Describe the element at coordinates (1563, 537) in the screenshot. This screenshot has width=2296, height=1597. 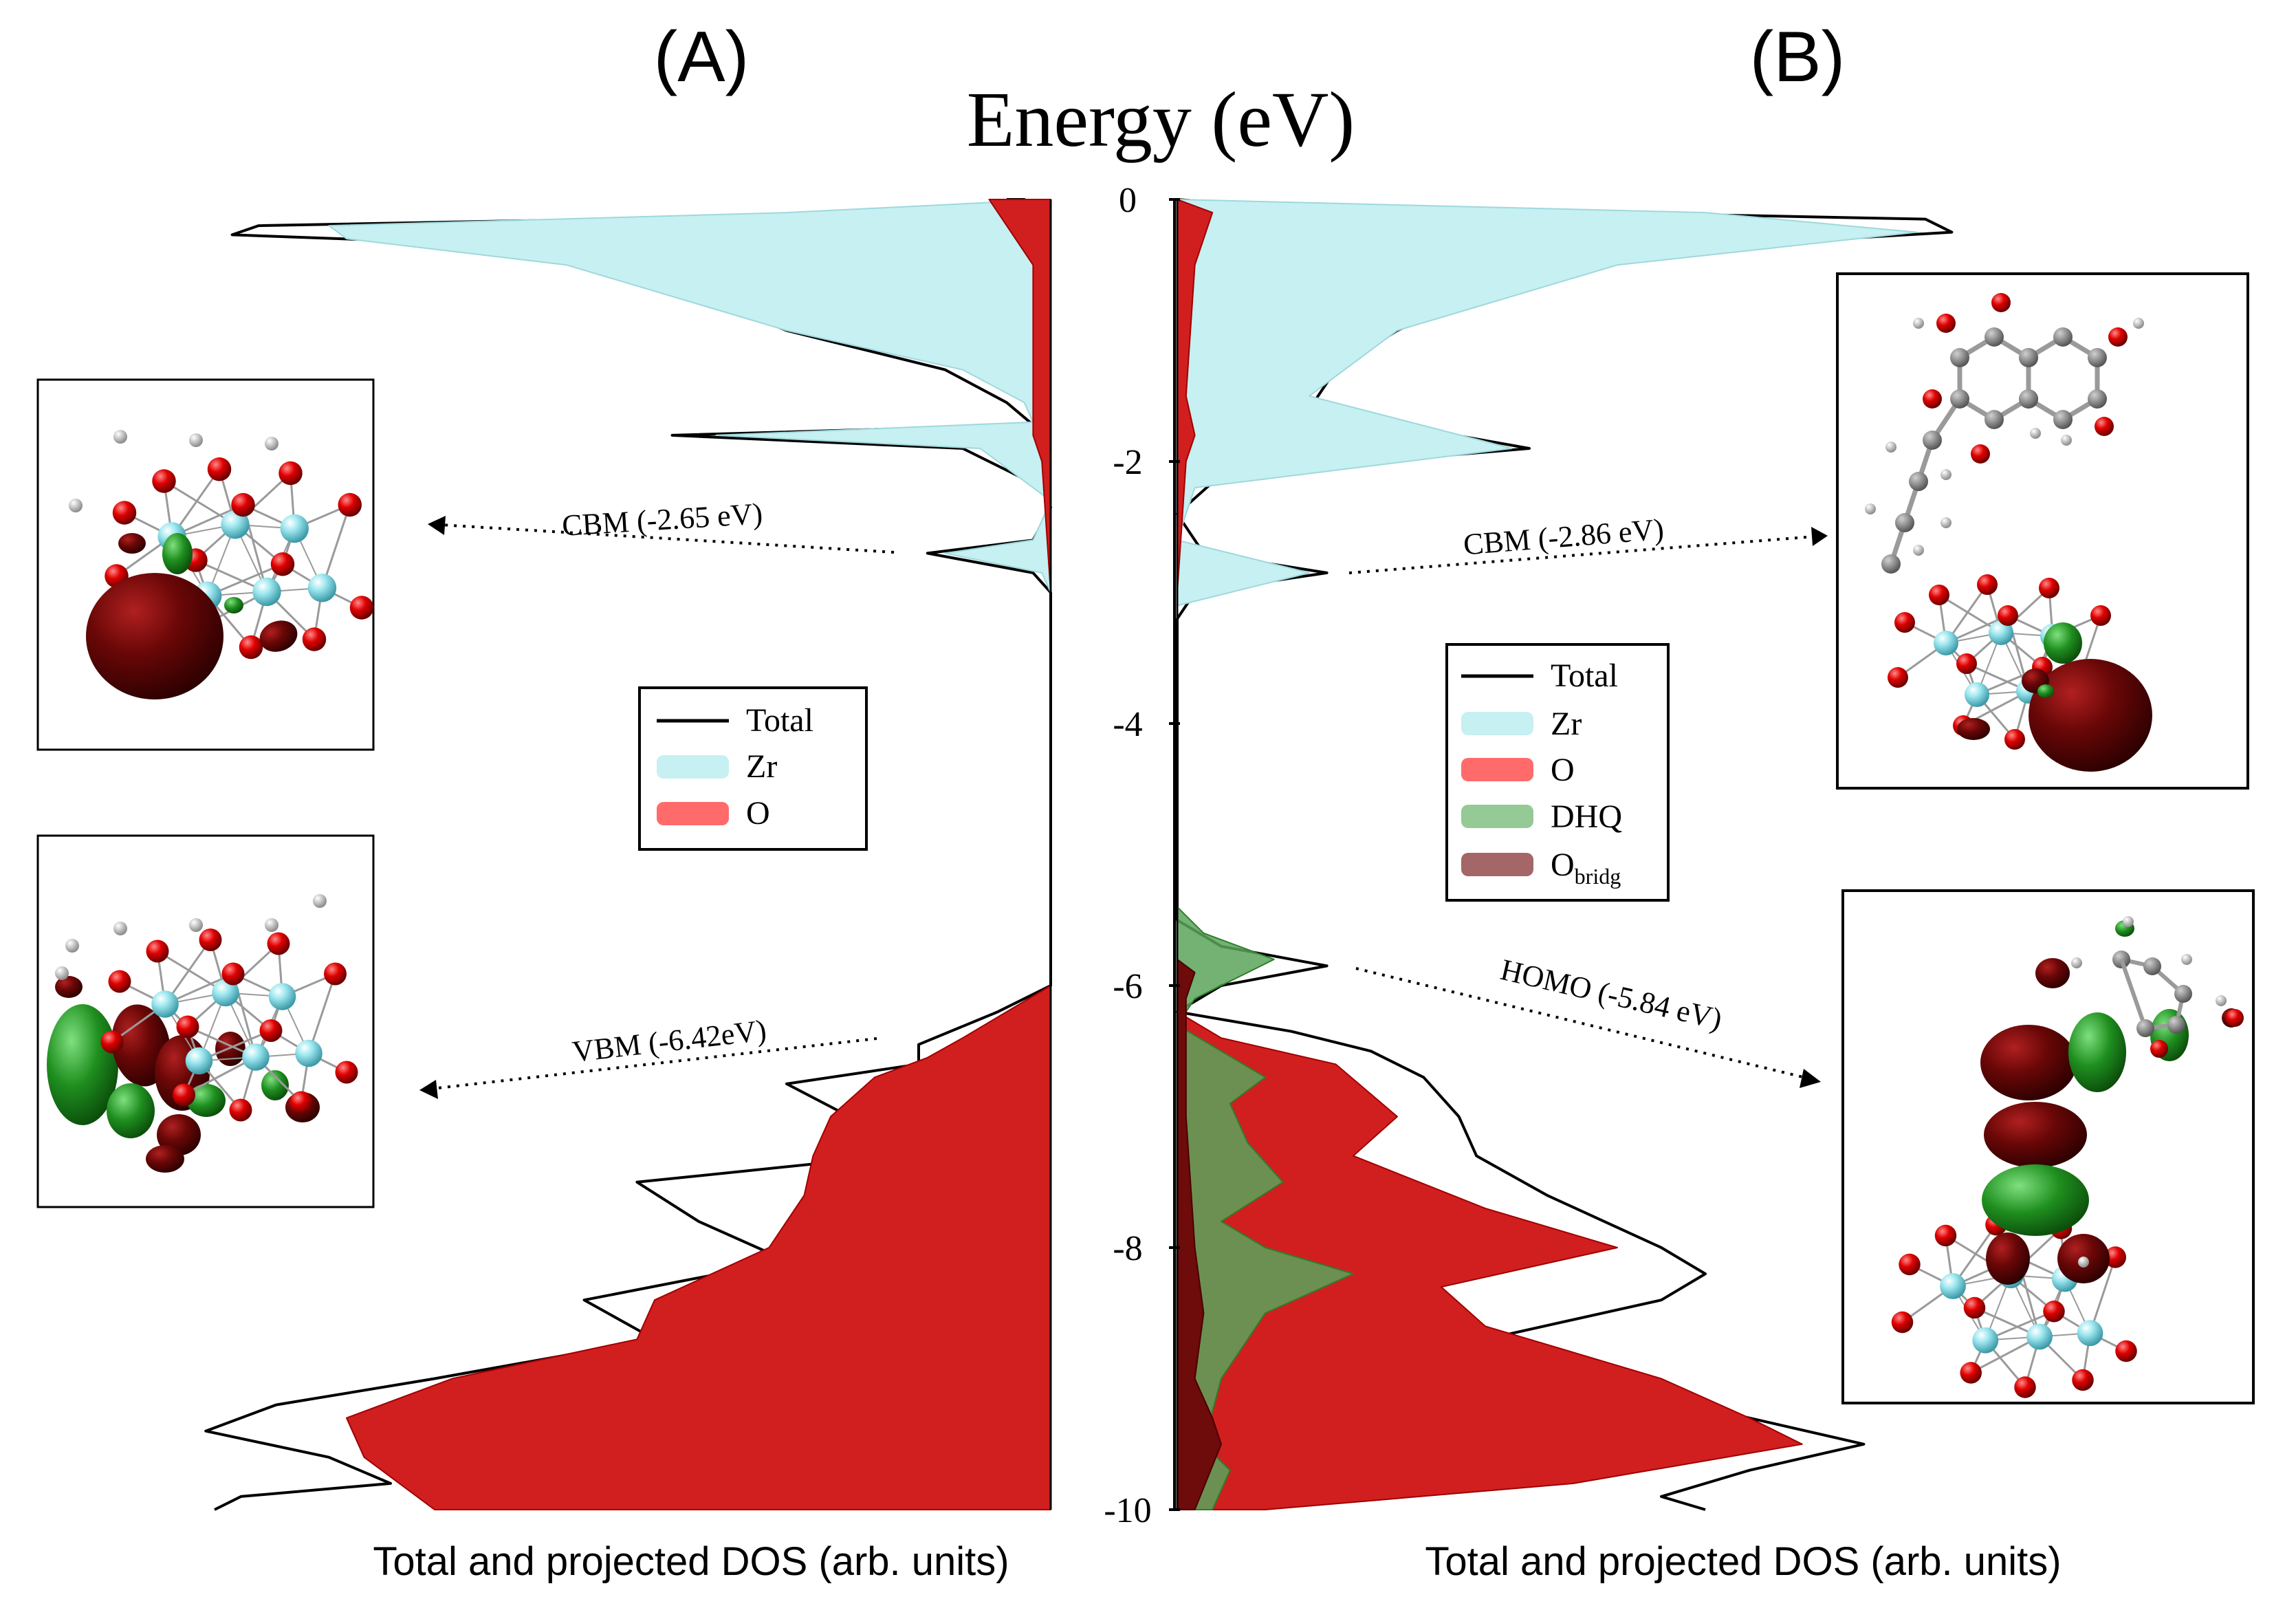
I see `annotation-b-cbm-text: CBM (-2.86 eV)` at that location.